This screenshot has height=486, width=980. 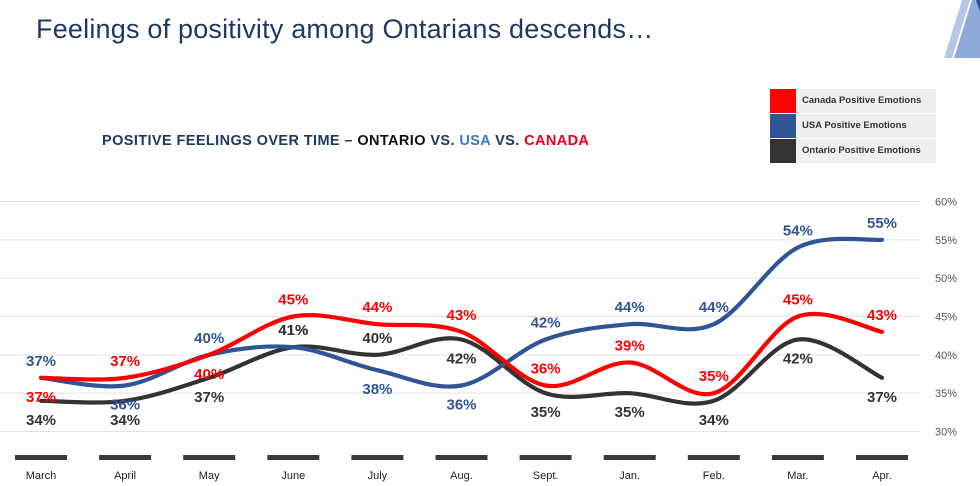 What do you see at coordinates (546, 323) in the screenshot?
I see `data-label-usa: 42%` at bounding box center [546, 323].